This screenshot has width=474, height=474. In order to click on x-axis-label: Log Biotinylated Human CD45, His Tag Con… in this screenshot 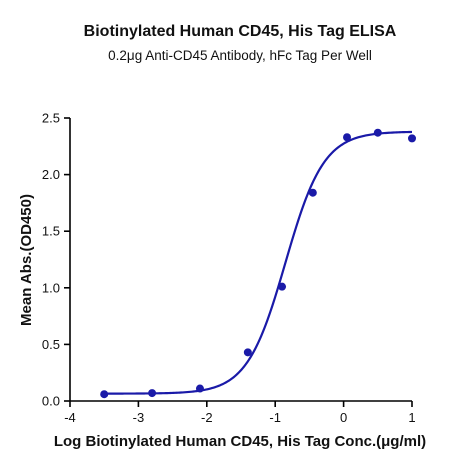, I will do `click(240, 441)`.